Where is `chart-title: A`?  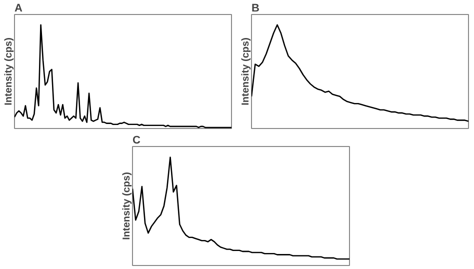 chart-title: A is located at coordinates (18, 8).